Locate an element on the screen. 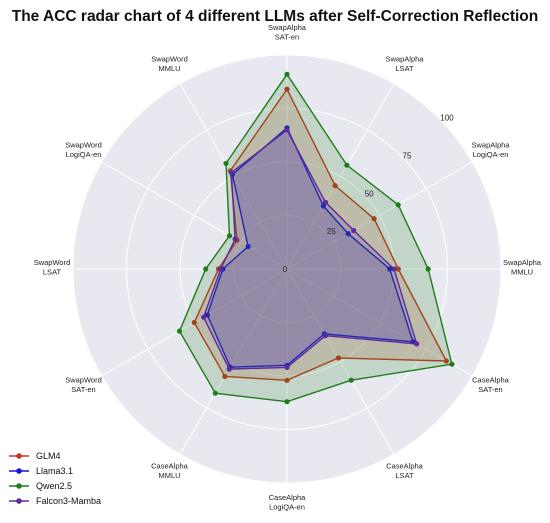 The height and width of the screenshot is (523, 550). axis-label: CaseAlpha LogiQA-en is located at coordinates (288, 502).